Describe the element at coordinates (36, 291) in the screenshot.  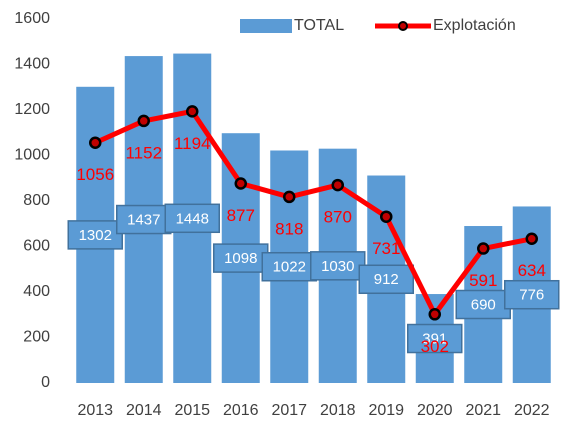
I see `y-tick-label: 400` at that location.